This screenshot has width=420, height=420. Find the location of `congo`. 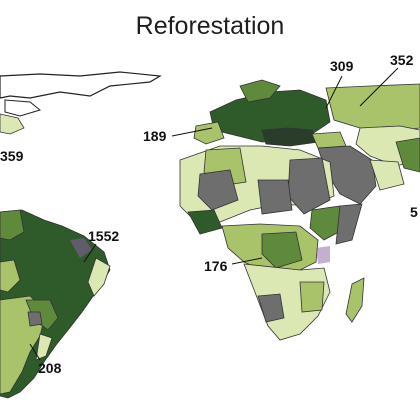

congo is located at coordinates (282, 250).